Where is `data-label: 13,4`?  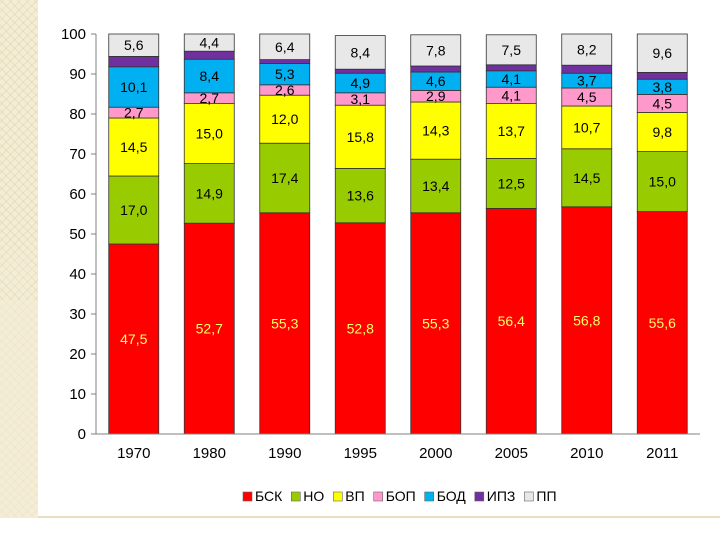
data-label: 13,4 is located at coordinates (435, 186).